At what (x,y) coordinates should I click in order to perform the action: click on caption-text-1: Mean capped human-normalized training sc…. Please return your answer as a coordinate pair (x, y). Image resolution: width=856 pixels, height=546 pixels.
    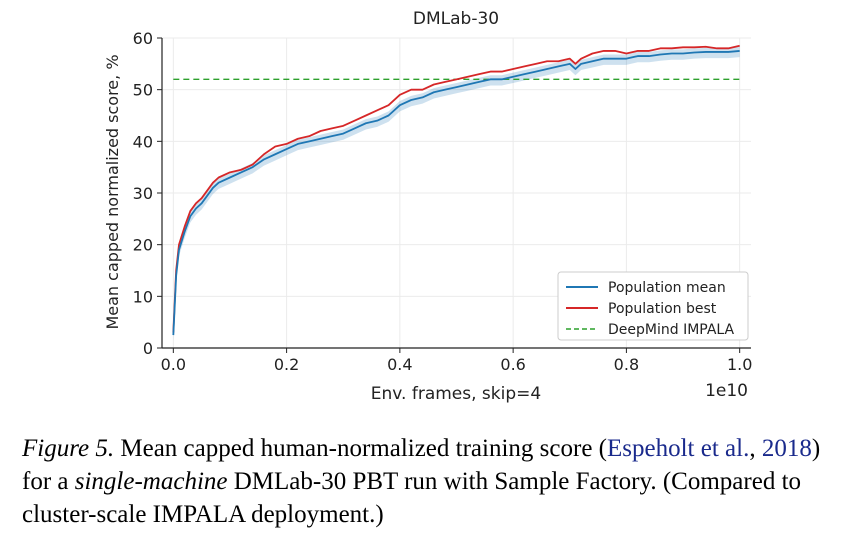
    Looking at the image, I should click on (360, 448).